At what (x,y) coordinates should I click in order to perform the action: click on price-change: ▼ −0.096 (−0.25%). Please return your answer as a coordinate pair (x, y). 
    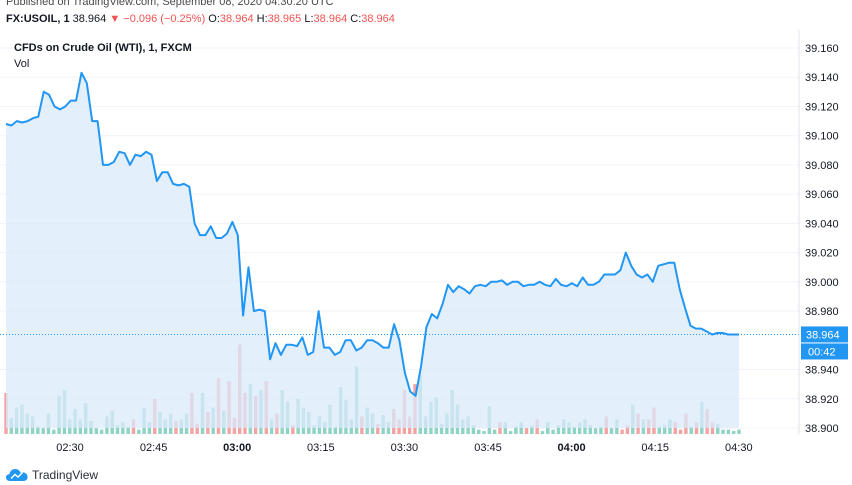
    Looking at the image, I should click on (157, 19).